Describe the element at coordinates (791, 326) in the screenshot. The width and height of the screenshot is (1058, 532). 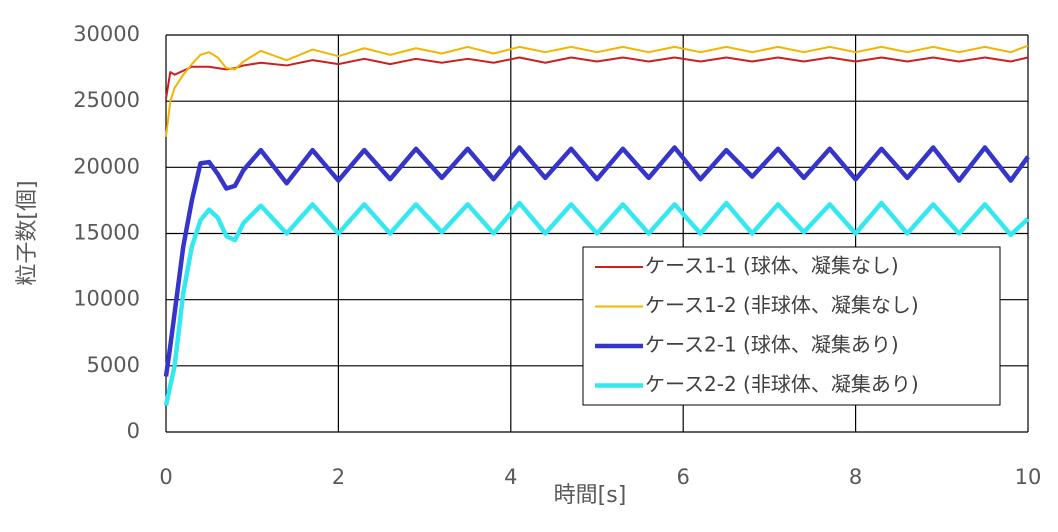
I see `legend-box` at that location.